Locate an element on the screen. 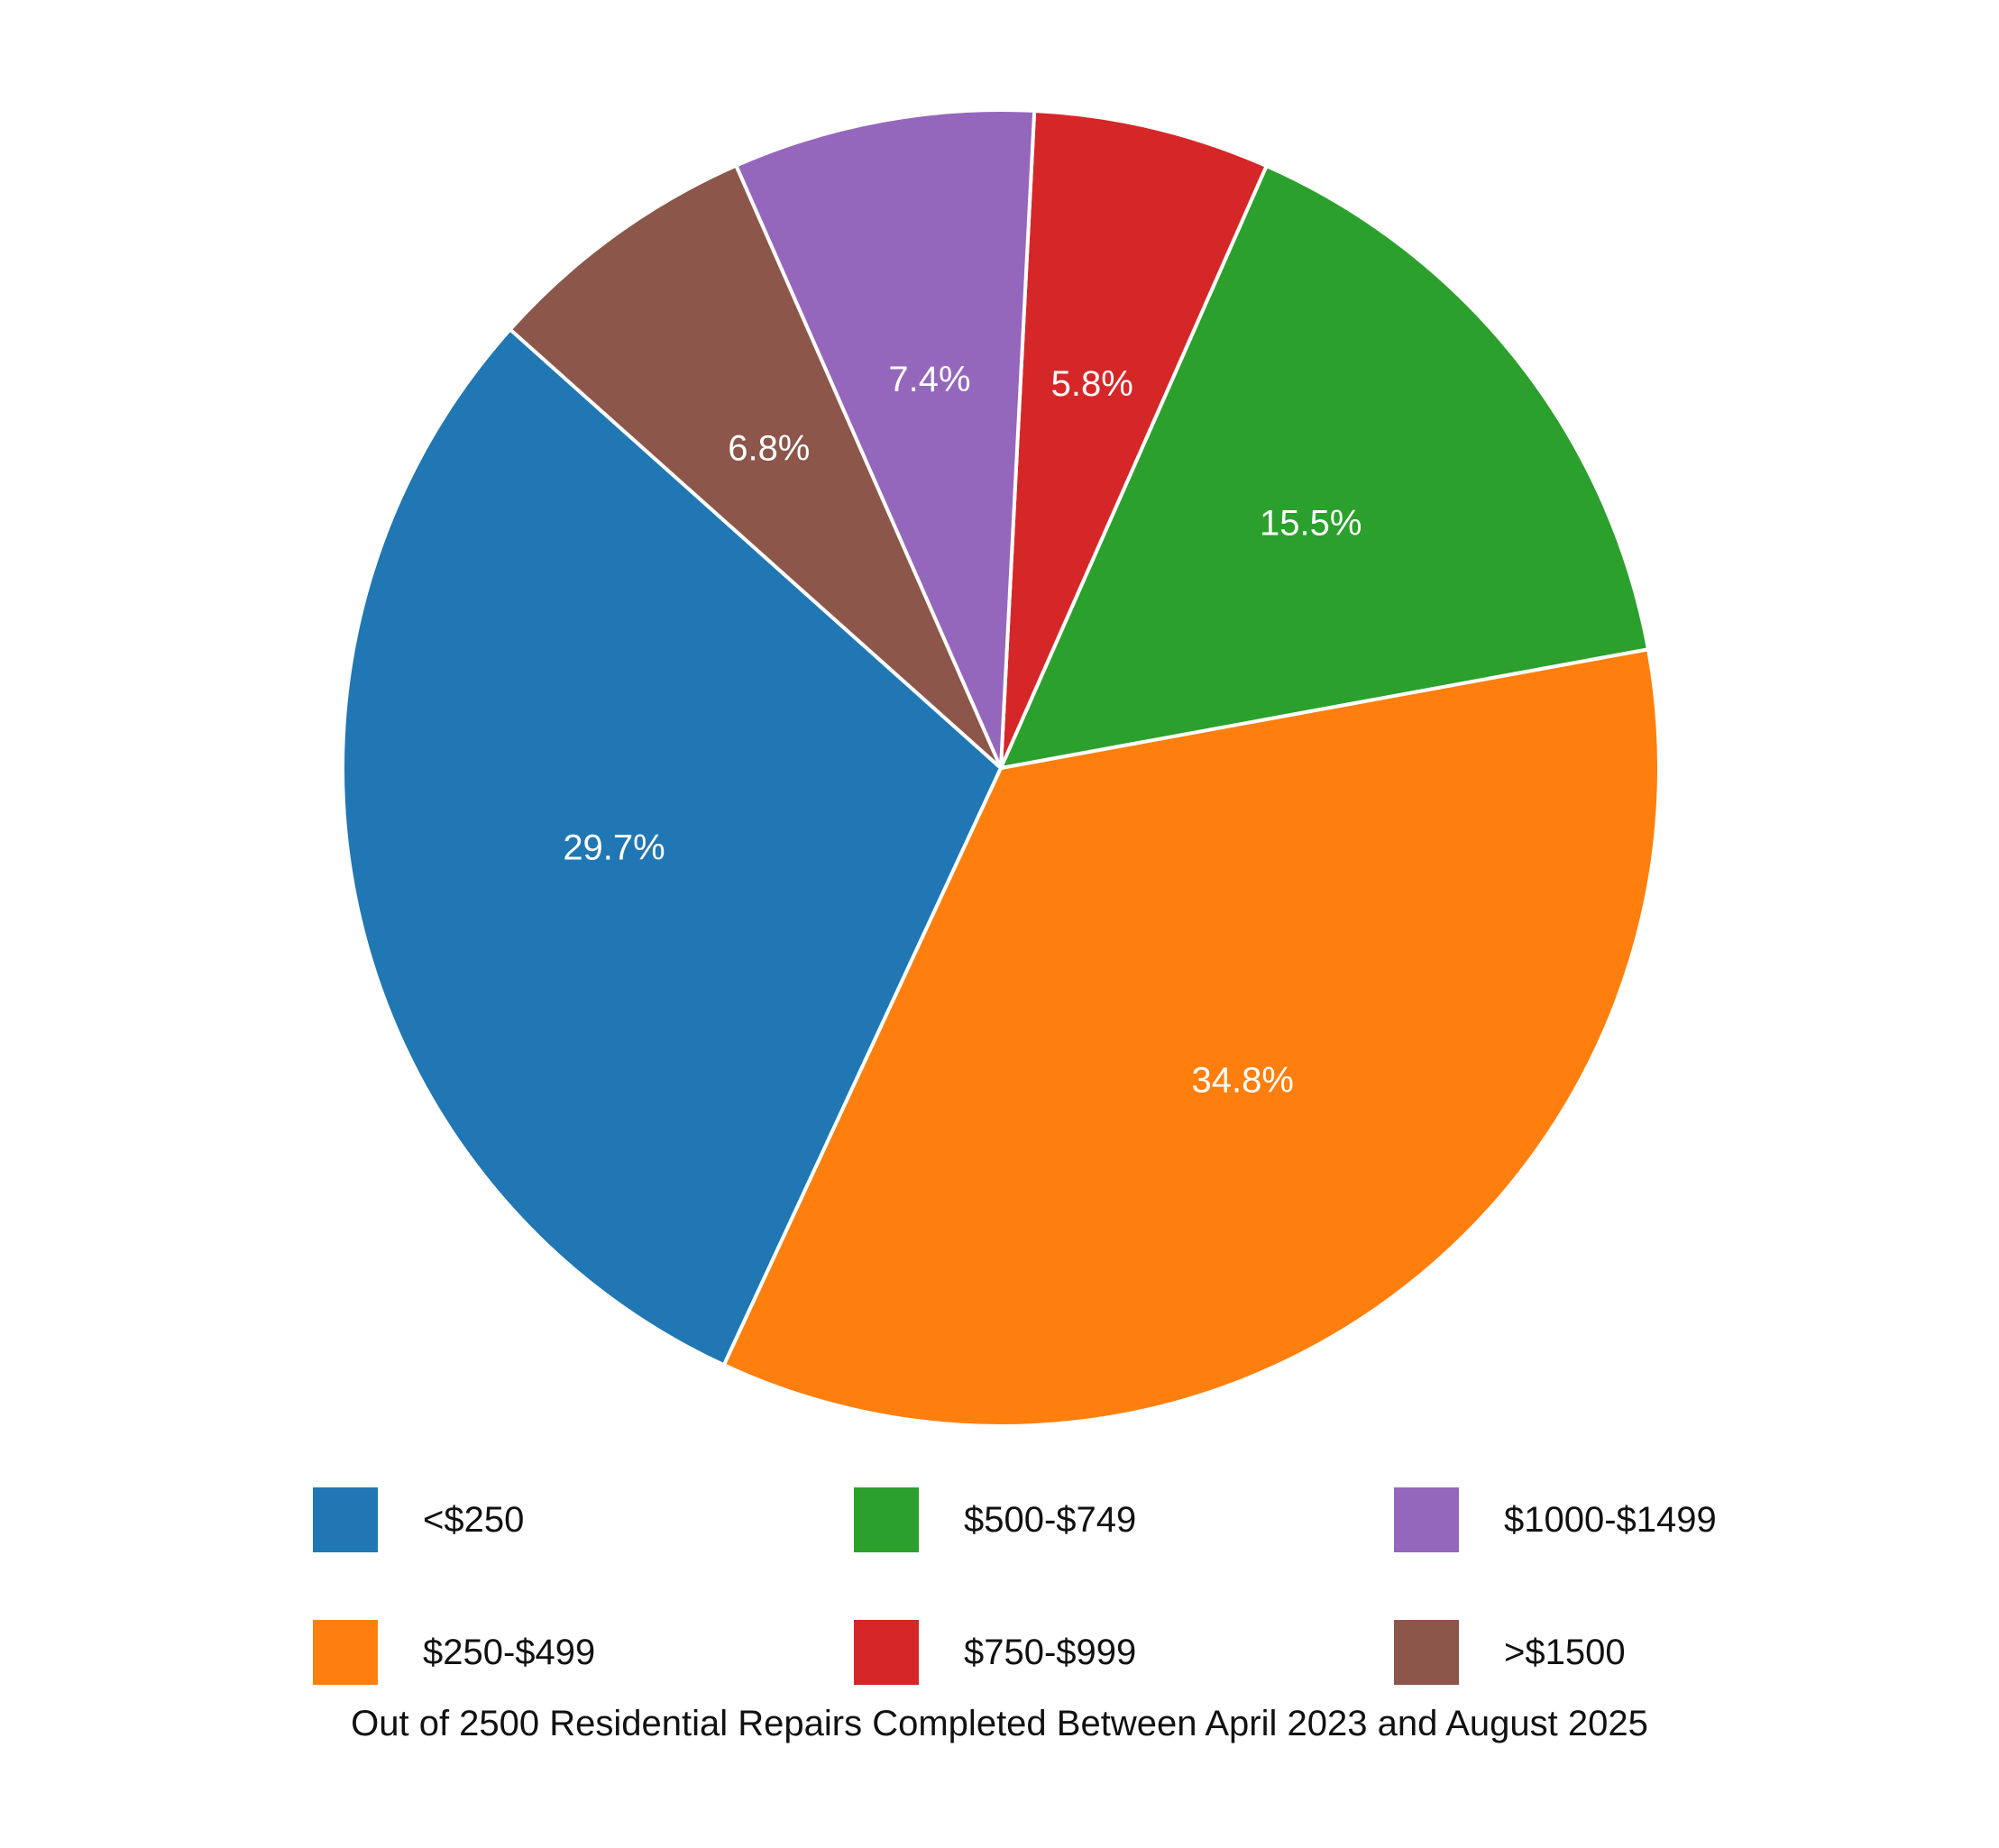 This screenshot has height=1848, width=1999. legend-item-500-749: $500-$749 is located at coordinates (995, 1519).